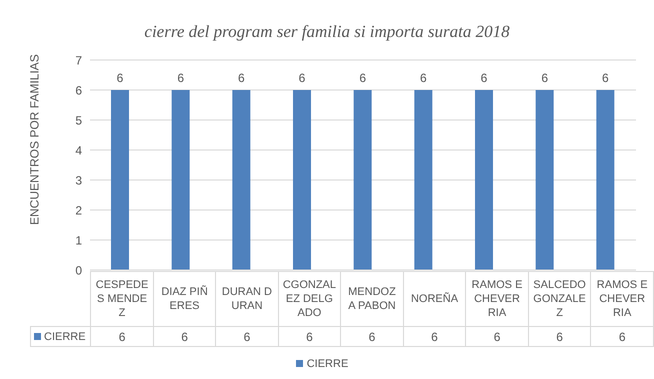 This screenshot has height=379, width=654. What do you see at coordinates (78, 240) in the screenshot?
I see `y-tick-label: 1` at bounding box center [78, 240].